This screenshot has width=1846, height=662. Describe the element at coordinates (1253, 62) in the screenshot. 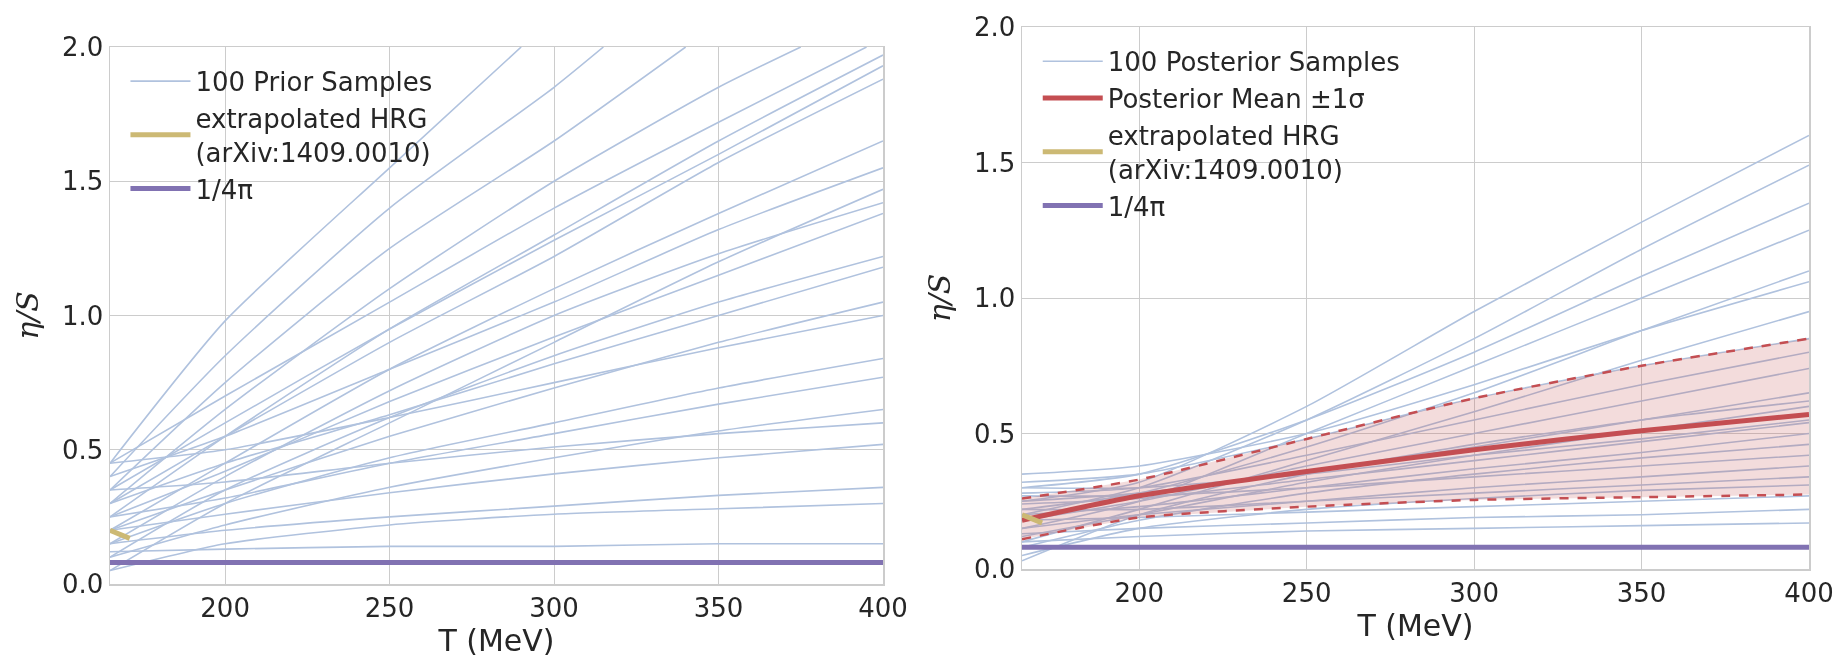

I see `legend-label: 100 Posterior Samples` at that location.